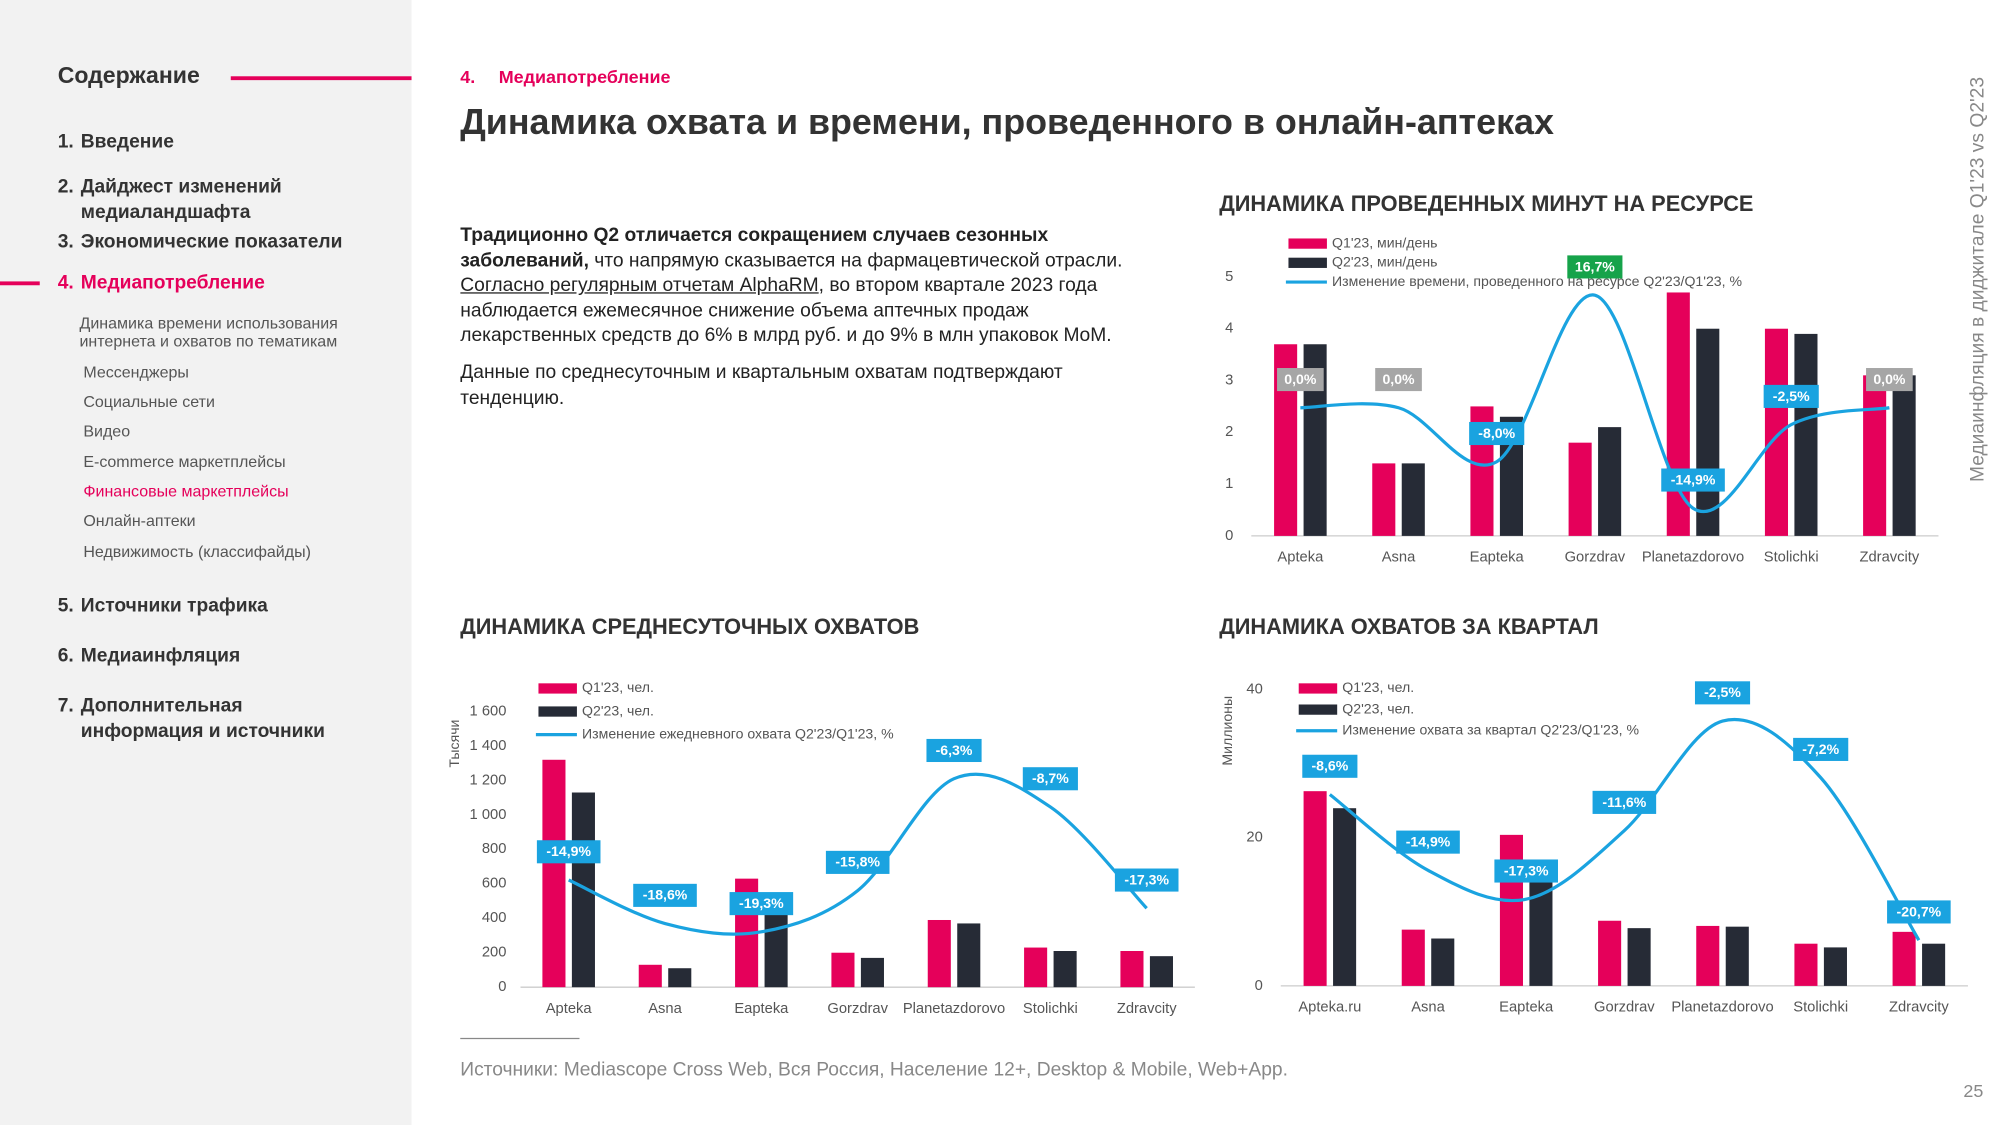 The height and width of the screenshot is (1125, 2000). Describe the element at coordinates (185, 492) in the screenshot. I see `toc-subitem: Финансовые маркетплейсы` at that location.